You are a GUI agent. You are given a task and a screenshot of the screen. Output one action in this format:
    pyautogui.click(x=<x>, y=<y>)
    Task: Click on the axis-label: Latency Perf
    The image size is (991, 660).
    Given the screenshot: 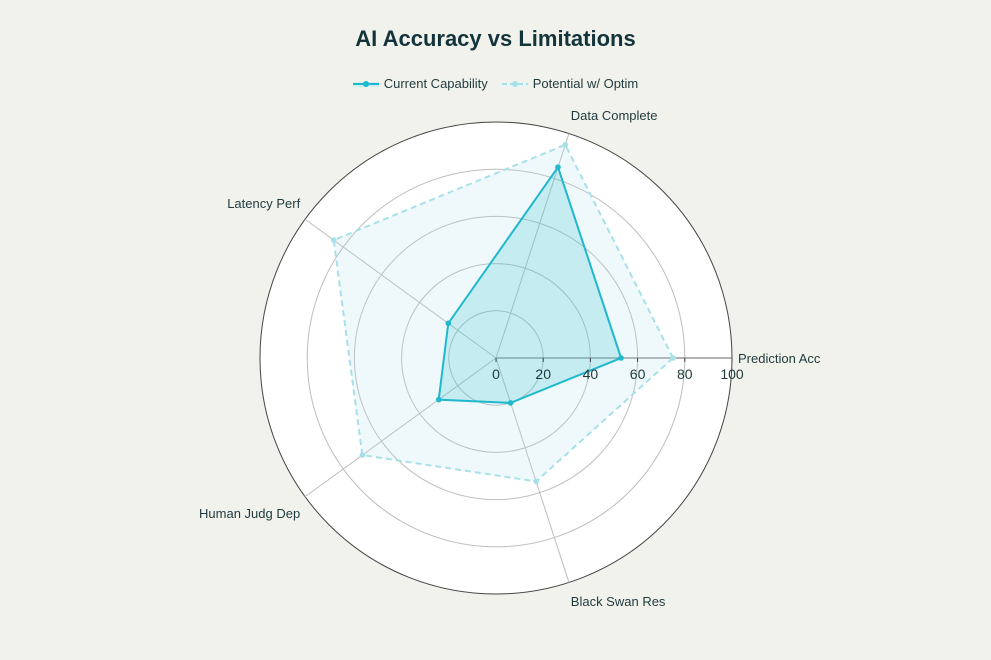 What is the action you would take?
    pyautogui.click(x=263, y=203)
    